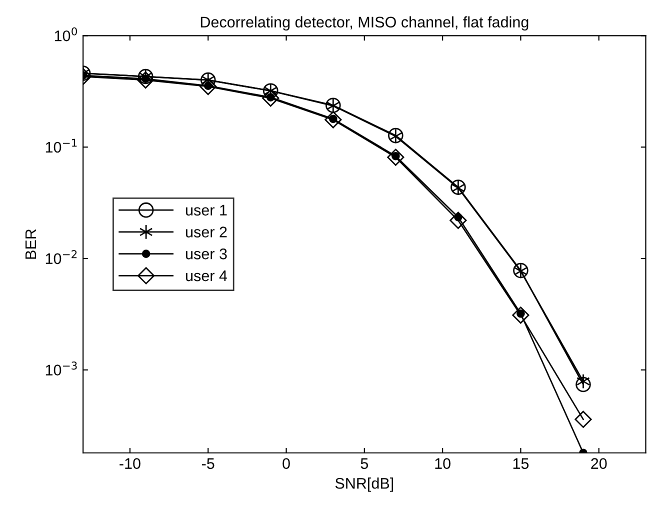 This screenshot has height=510, width=649. Describe the element at coordinates (286, 463) in the screenshot. I see `x-tick-label: 0` at that location.